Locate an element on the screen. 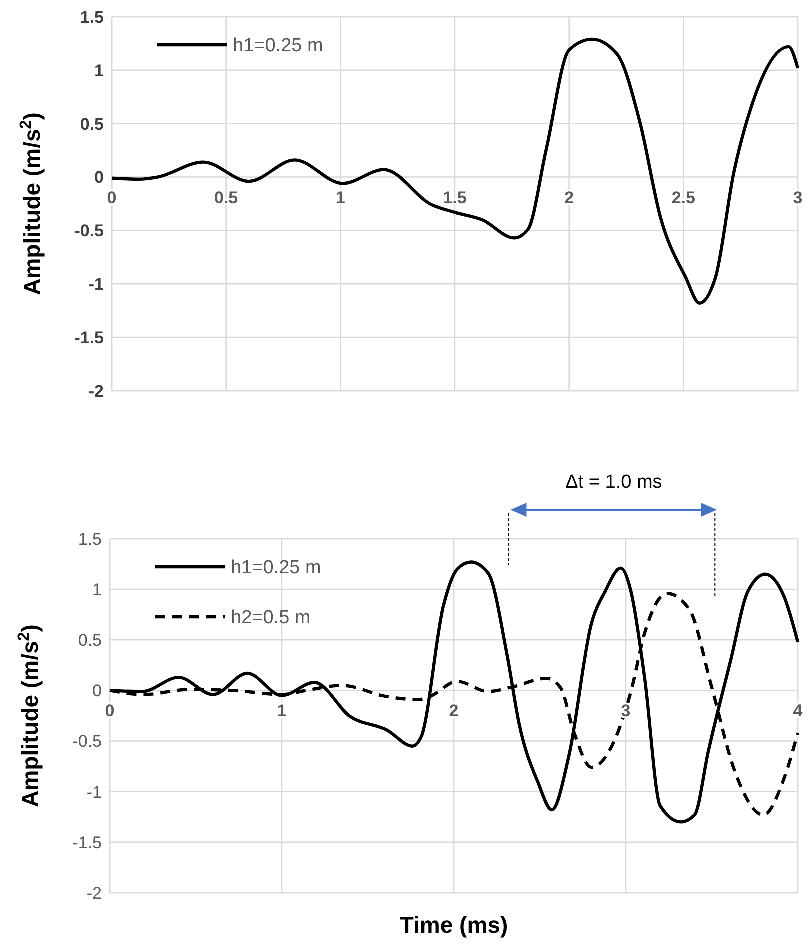  x-tick-label: 0 is located at coordinates (112, 198).